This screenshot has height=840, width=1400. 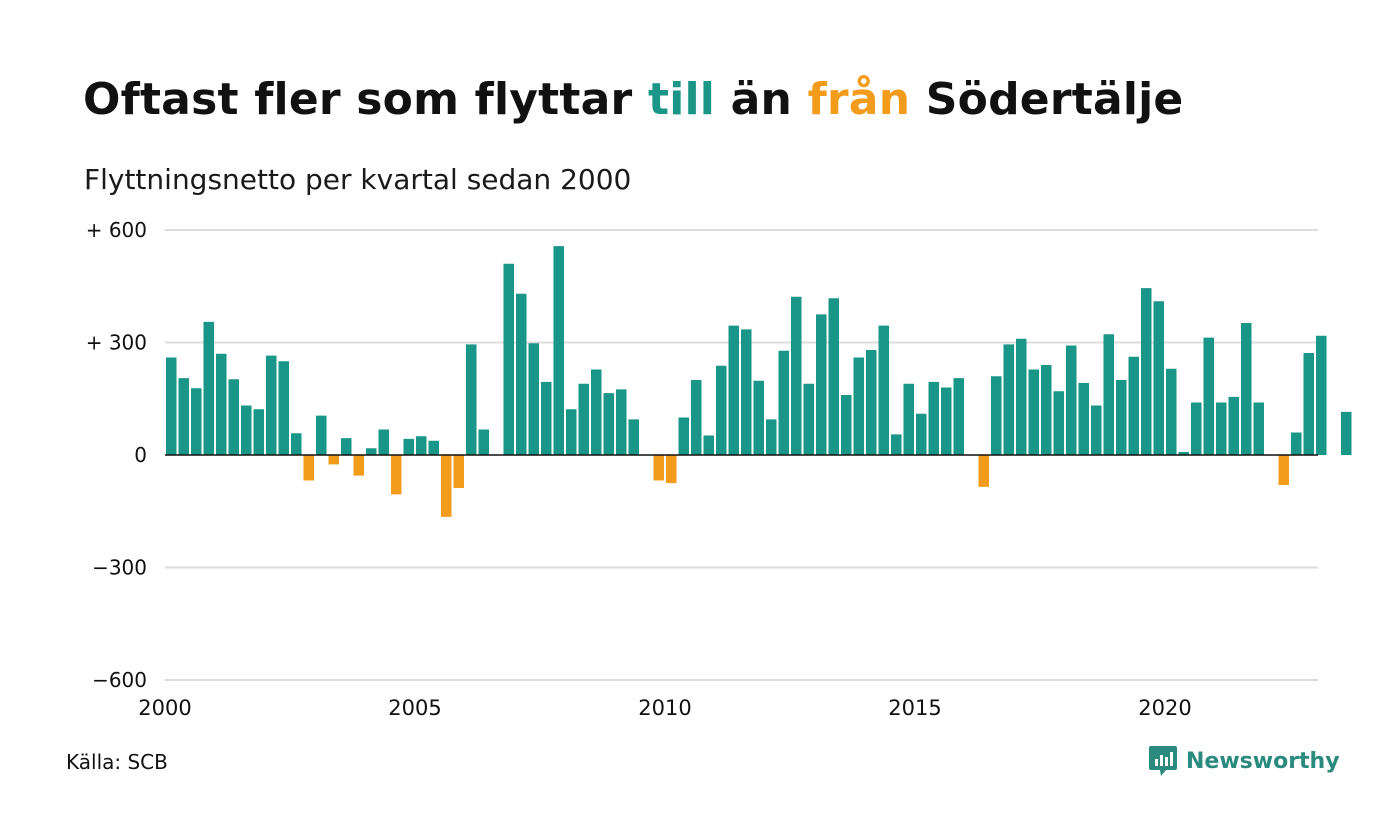 What do you see at coordinates (914, 708) in the screenshot?
I see `x-tick-label: 2015` at bounding box center [914, 708].